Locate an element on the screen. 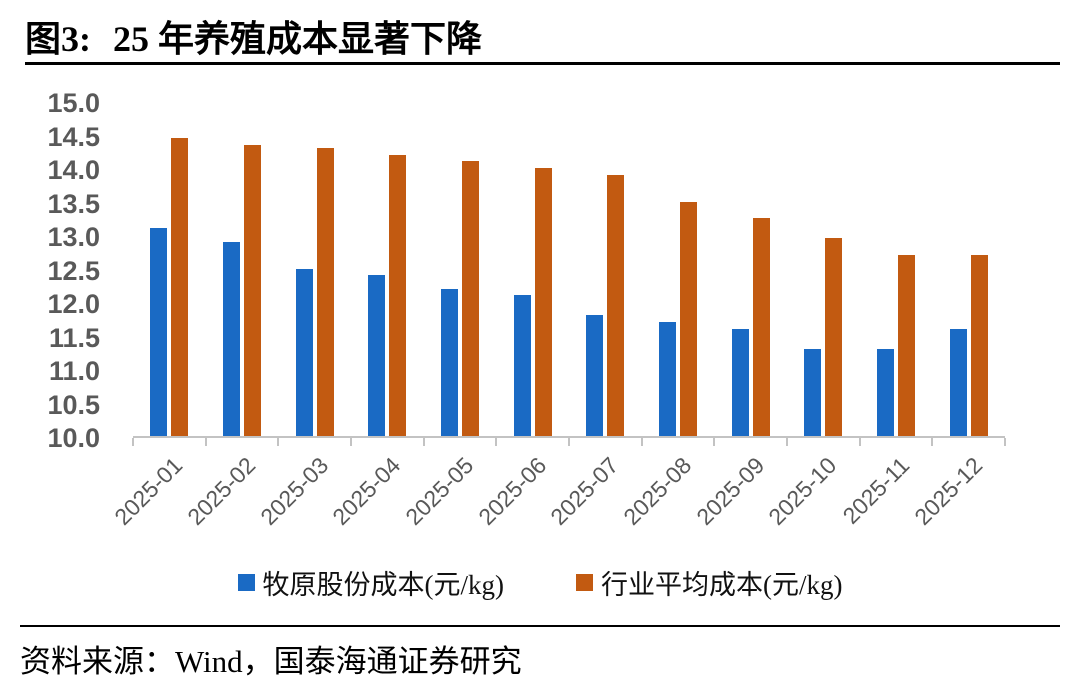 This screenshot has height=689, width=1080. y-tick-label-15.0: 15.0 is located at coordinates (73, 103).